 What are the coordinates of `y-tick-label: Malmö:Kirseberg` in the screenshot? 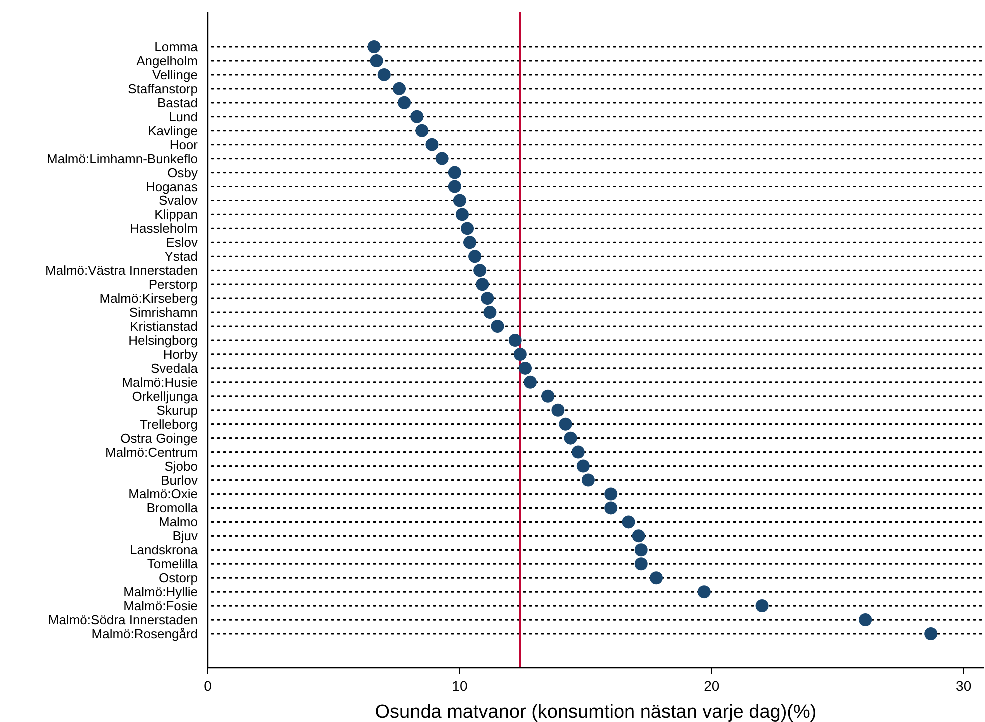 It's located at (149, 298).